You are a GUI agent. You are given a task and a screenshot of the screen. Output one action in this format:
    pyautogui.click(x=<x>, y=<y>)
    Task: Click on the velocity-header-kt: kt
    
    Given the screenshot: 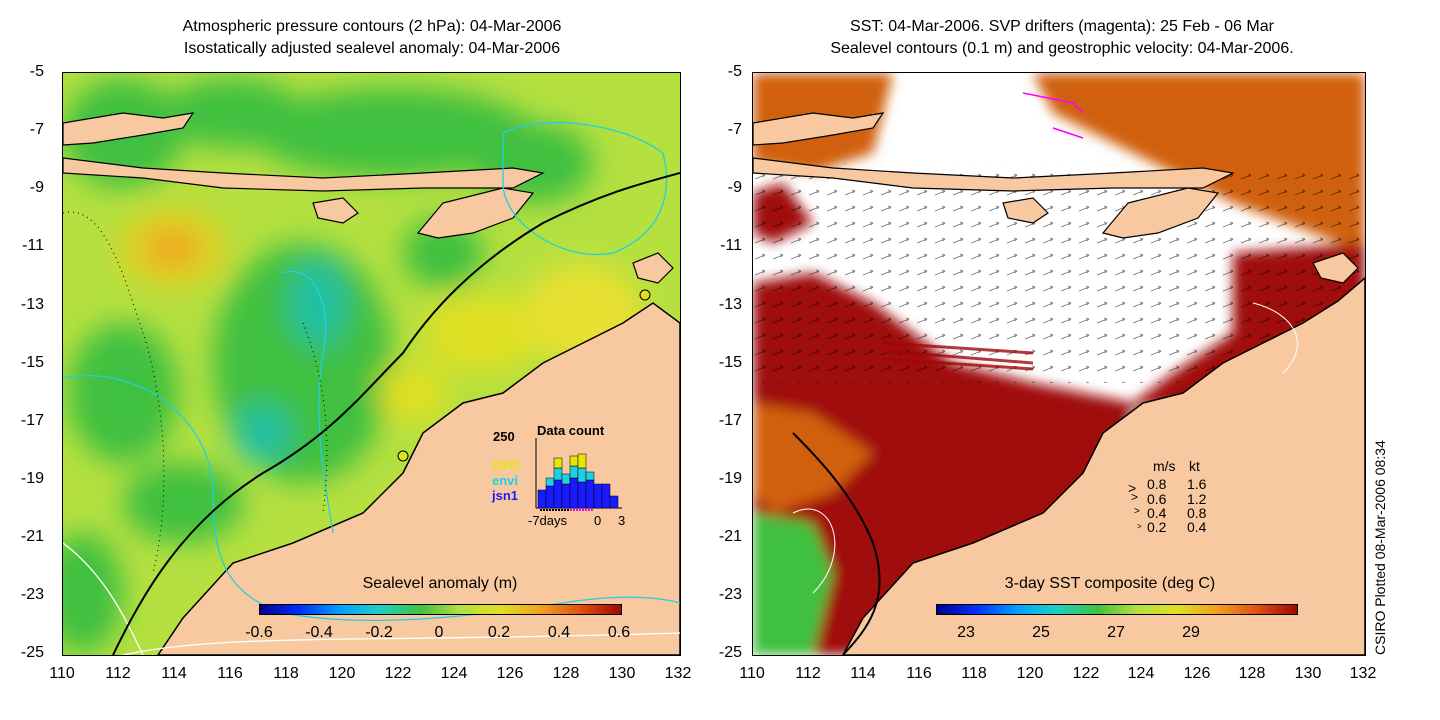 What is the action you would take?
    pyautogui.click(x=1194, y=466)
    